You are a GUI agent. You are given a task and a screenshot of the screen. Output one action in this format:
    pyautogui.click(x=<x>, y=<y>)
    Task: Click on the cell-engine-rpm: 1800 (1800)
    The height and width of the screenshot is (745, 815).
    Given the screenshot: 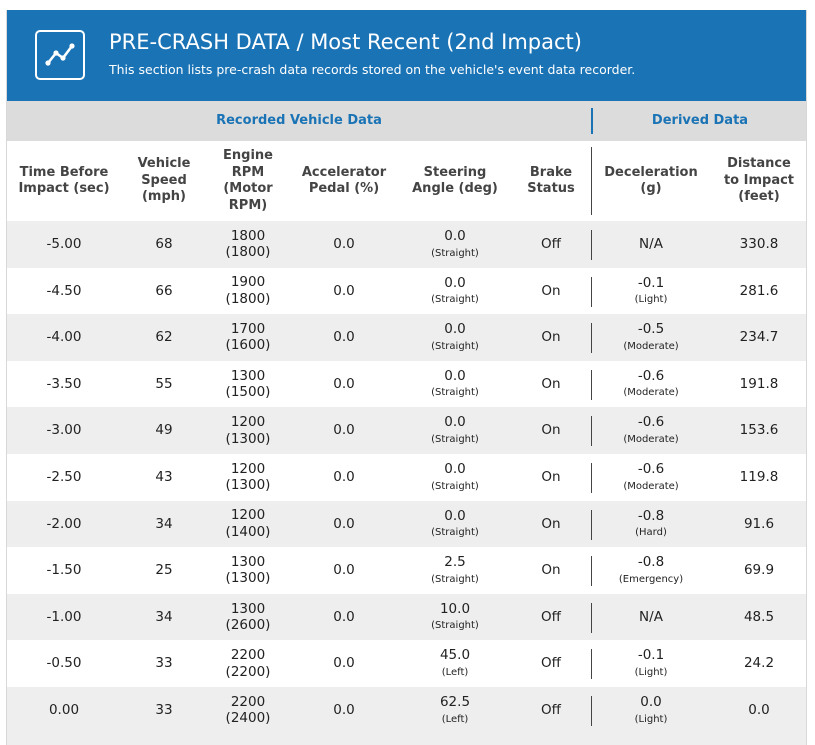 What is the action you would take?
    pyautogui.click(x=248, y=244)
    